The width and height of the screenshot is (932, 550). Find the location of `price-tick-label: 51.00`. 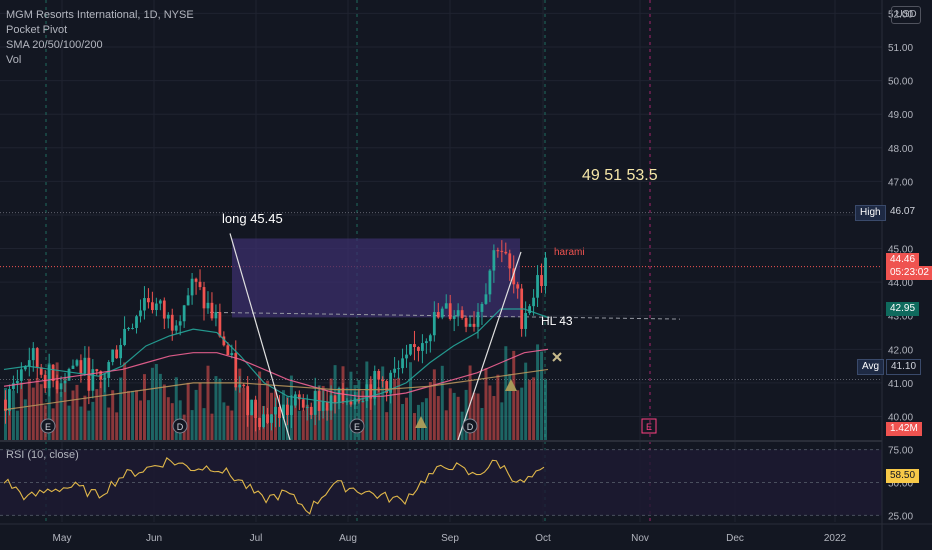

price-tick-label: 51.00 is located at coordinates (900, 48).